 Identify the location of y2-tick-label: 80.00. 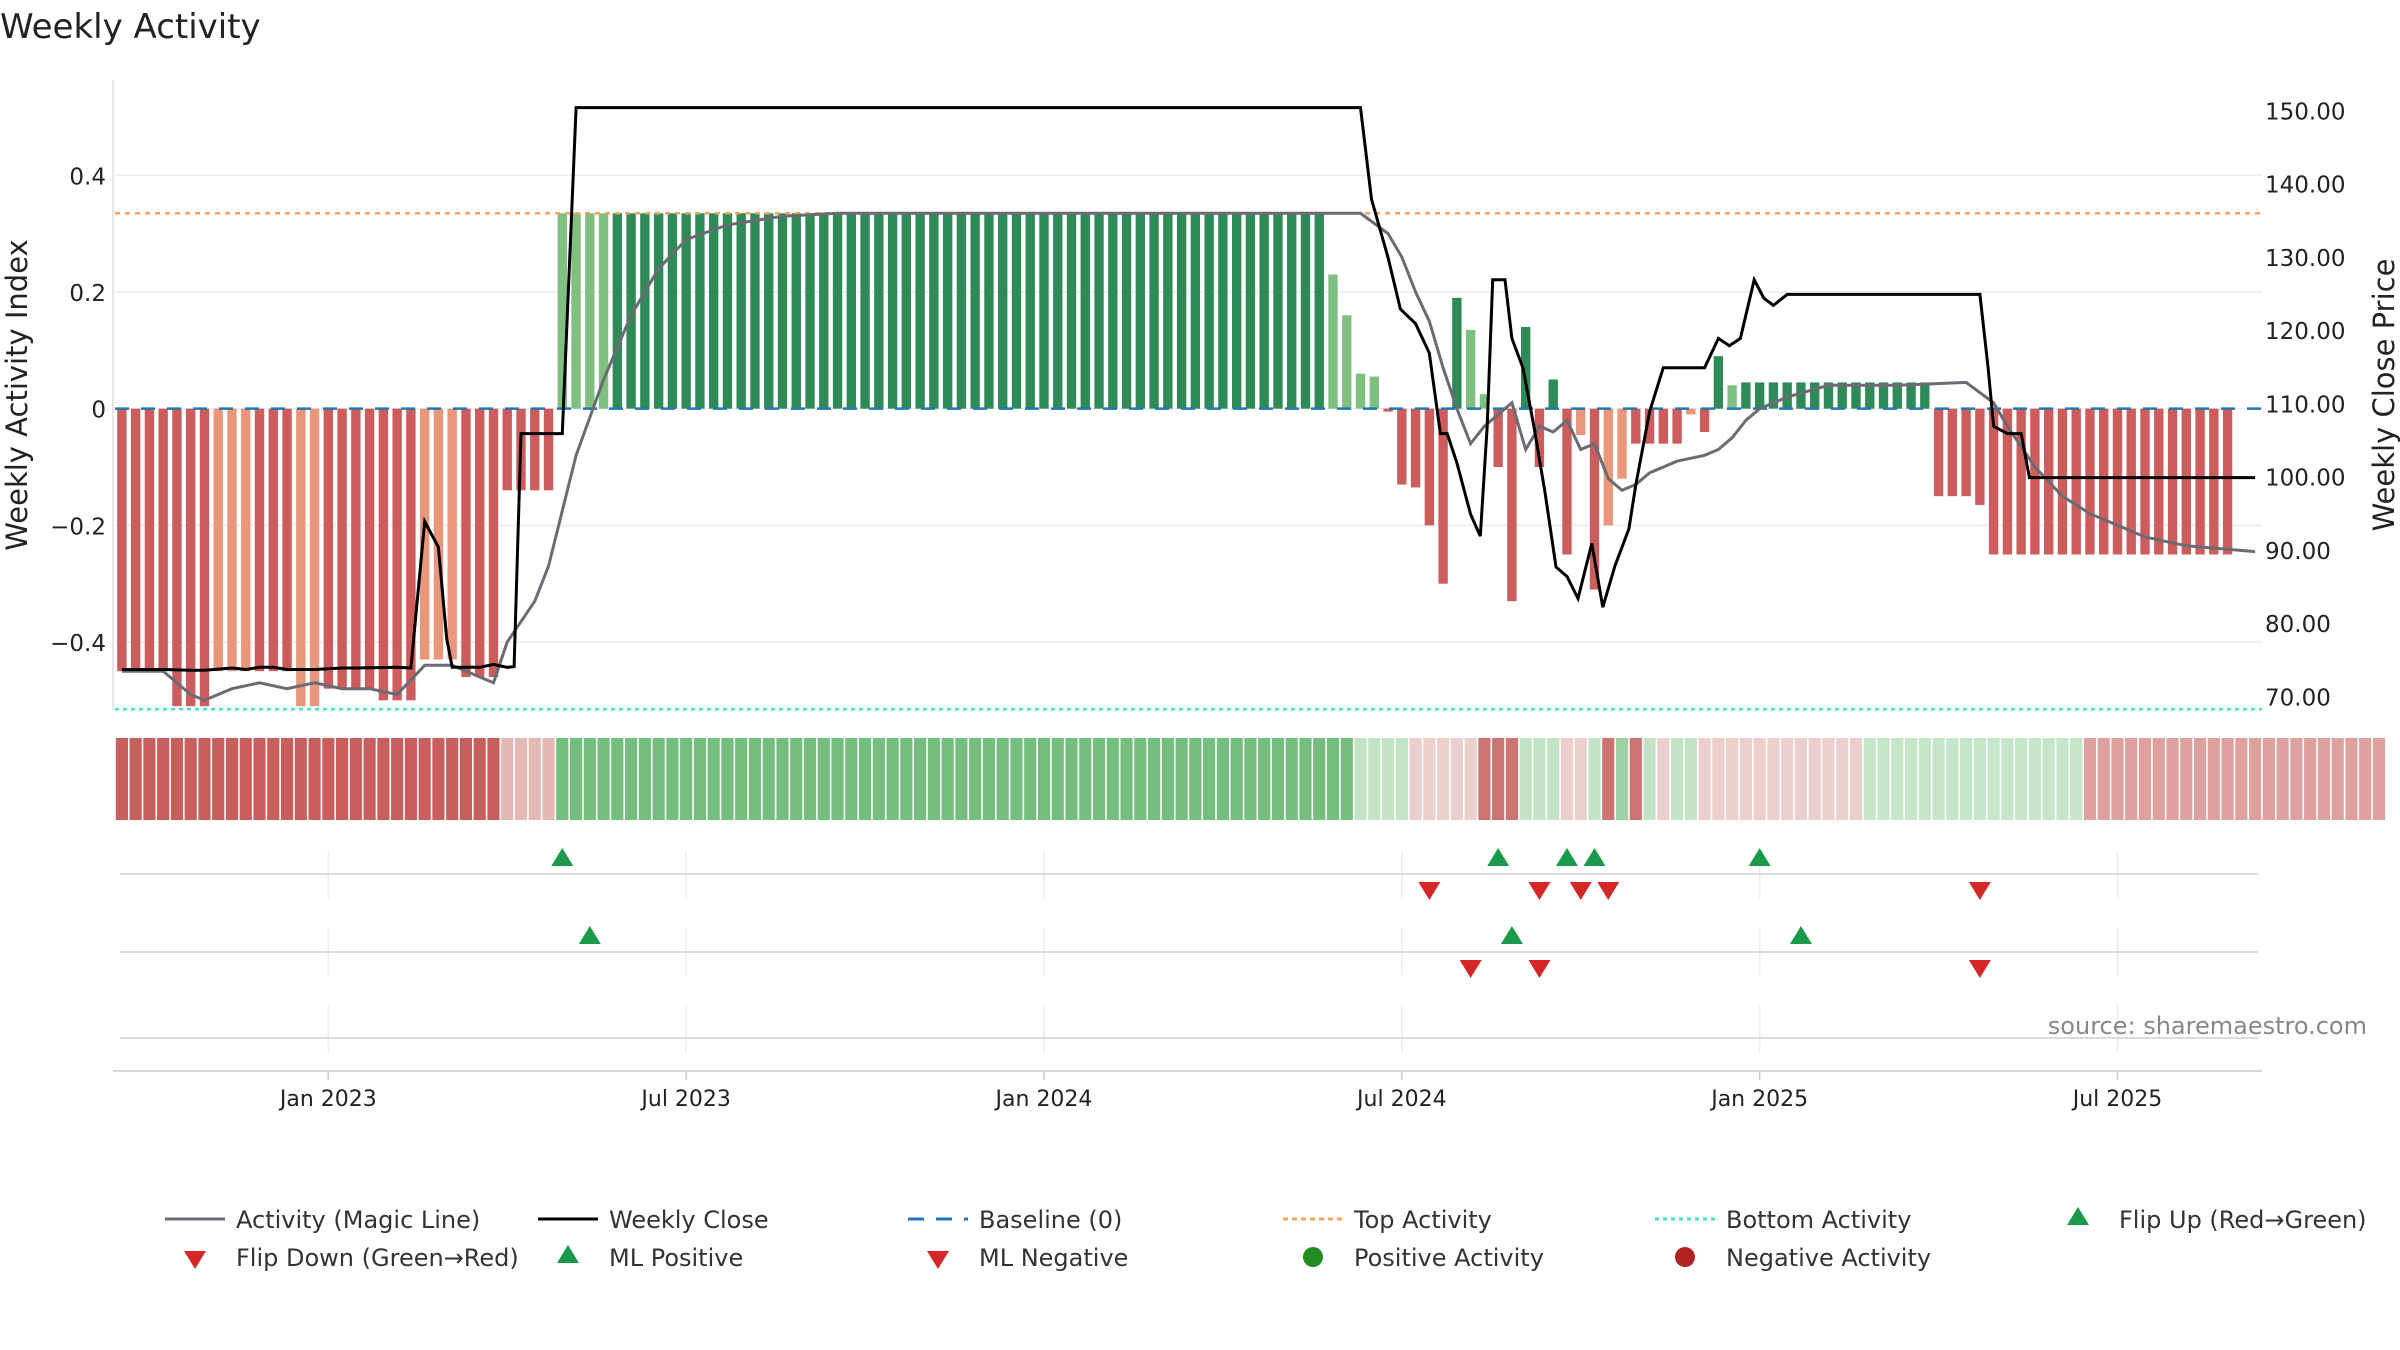
(2298, 625).